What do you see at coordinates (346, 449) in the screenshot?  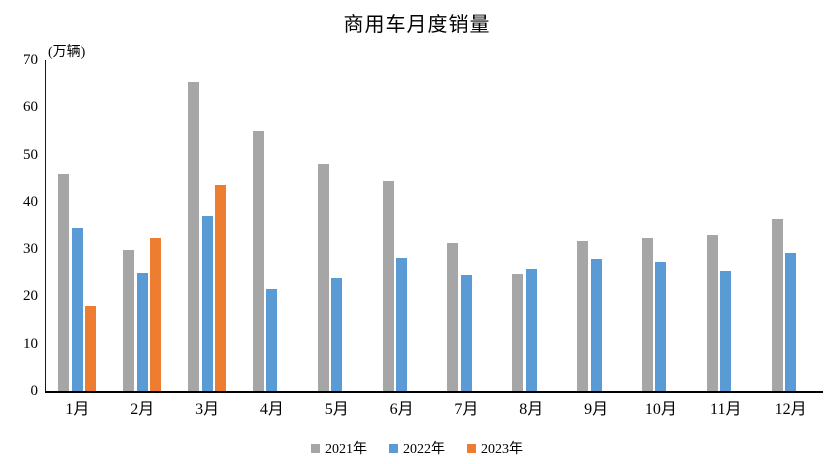 I see `legend-label: 2021年` at bounding box center [346, 449].